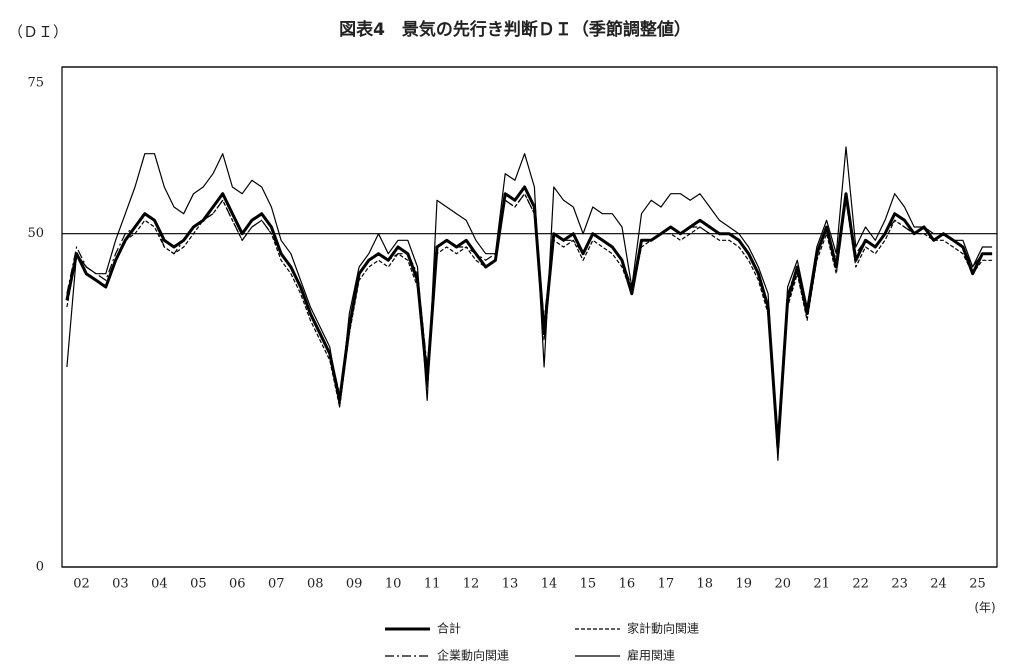  Describe the element at coordinates (549, 584) in the screenshot. I see `x-tick-label: 14` at that location.